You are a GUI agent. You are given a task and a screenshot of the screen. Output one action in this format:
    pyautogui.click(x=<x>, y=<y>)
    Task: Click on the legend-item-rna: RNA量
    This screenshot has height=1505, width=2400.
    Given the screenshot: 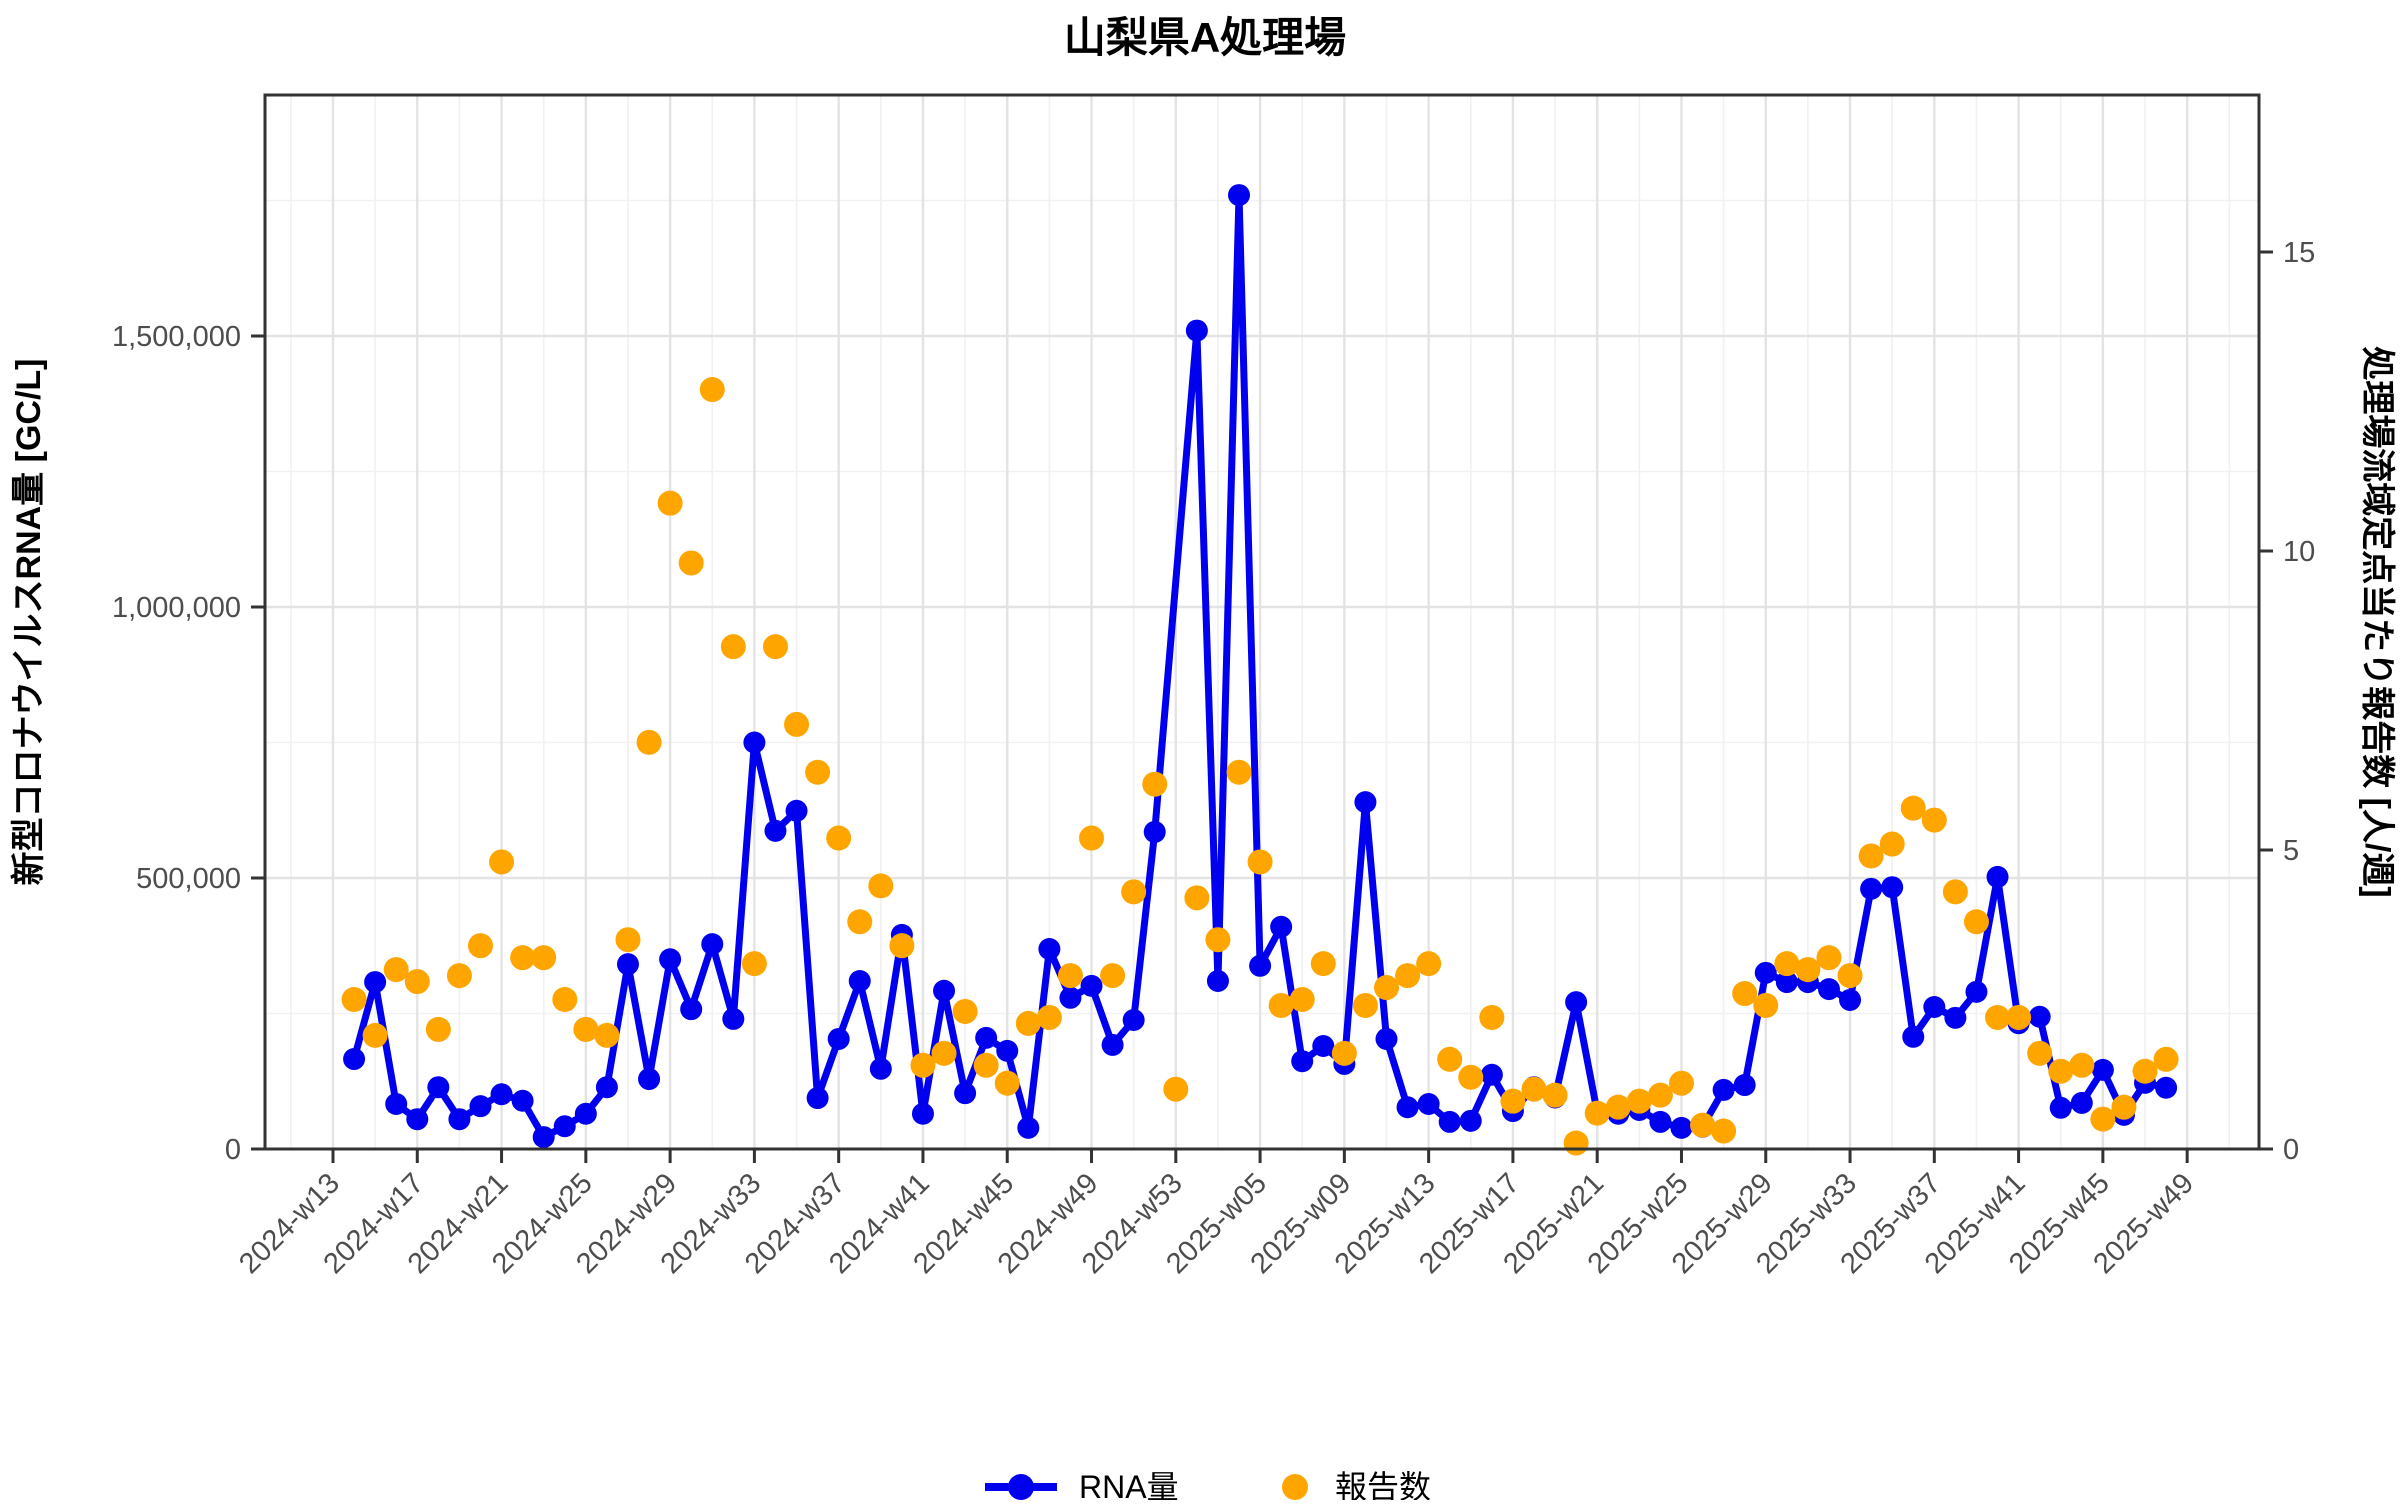 What is the action you would take?
    pyautogui.click(x=1082, y=1487)
    